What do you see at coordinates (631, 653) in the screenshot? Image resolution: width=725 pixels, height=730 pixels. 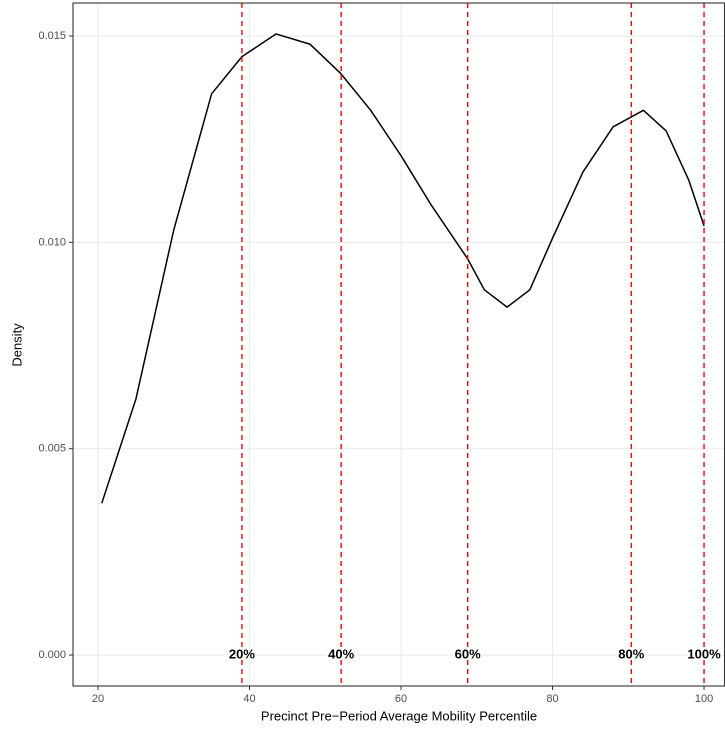 I see `quantile-label: 80%` at bounding box center [631, 653].